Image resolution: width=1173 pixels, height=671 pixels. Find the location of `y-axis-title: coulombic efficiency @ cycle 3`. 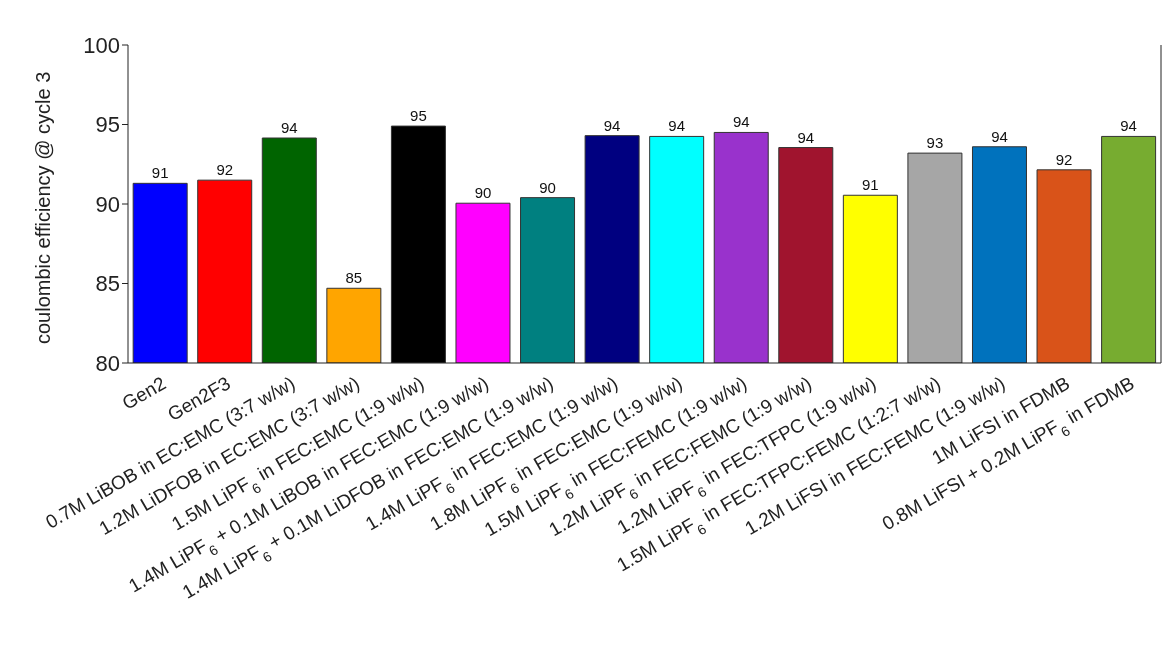

y-axis-title: coulombic efficiency @ cycle 3 is located at coordinates (43, 207).